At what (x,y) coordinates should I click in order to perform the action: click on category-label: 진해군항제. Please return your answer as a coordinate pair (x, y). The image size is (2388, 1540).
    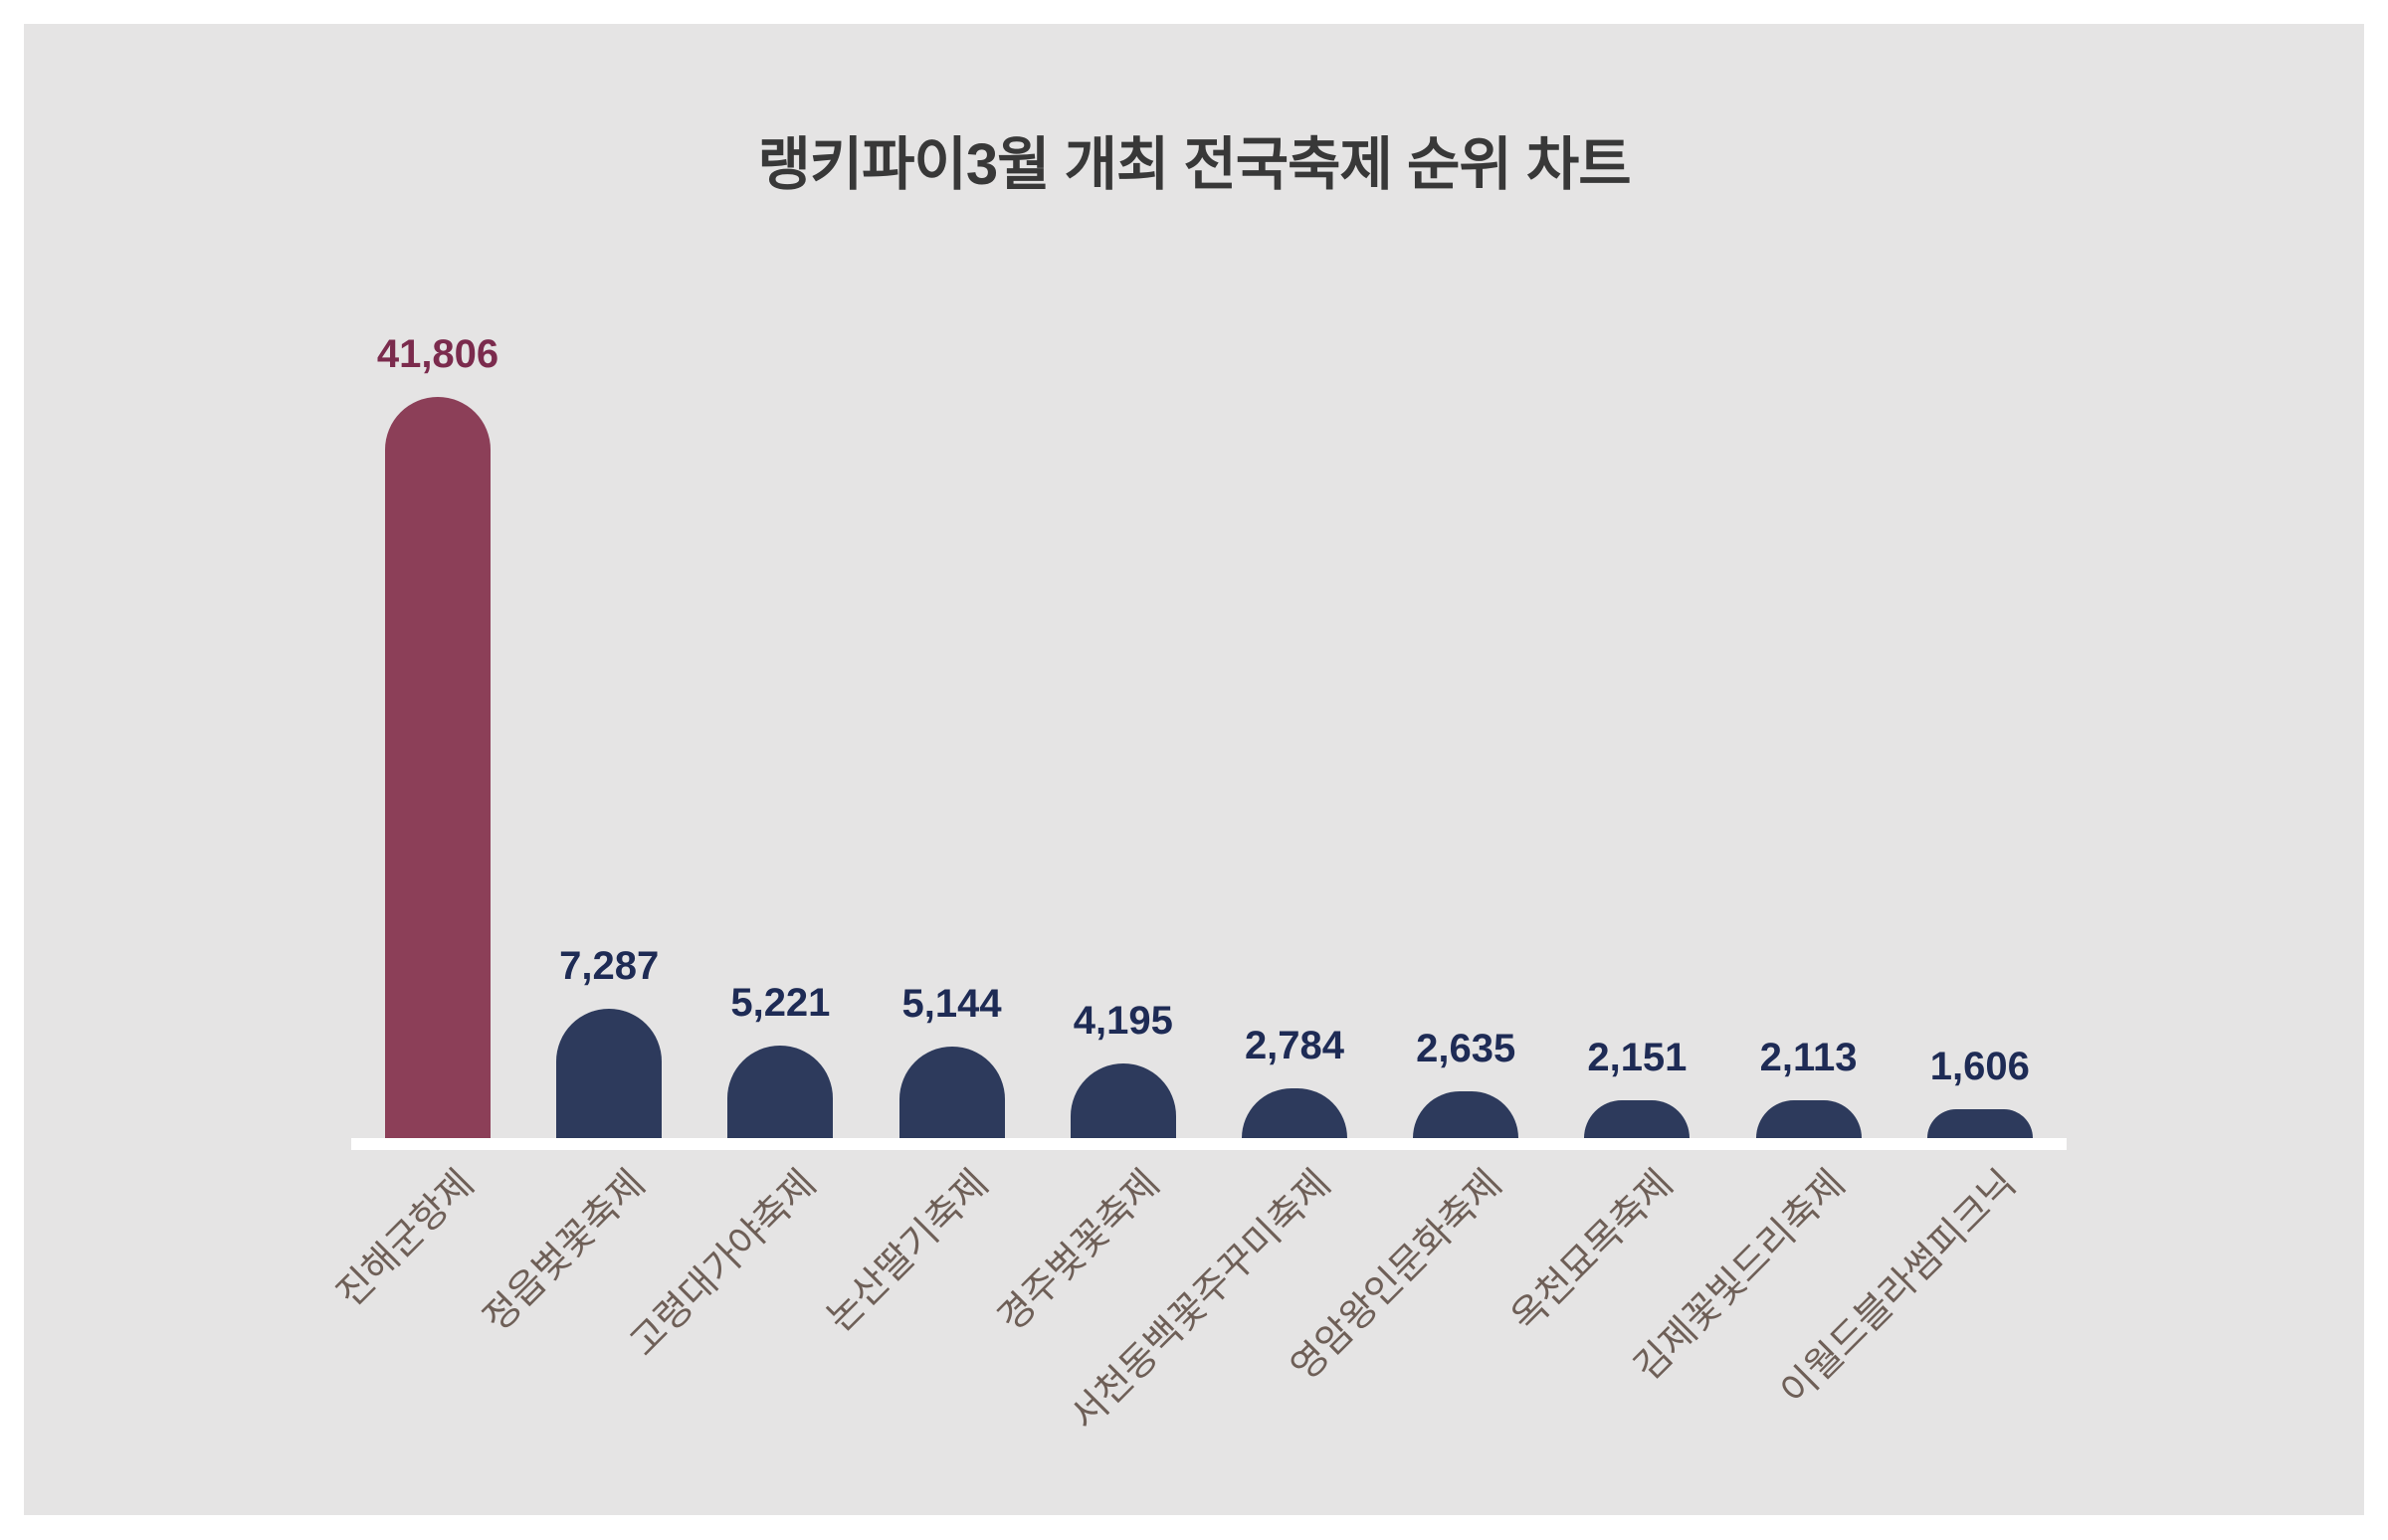
    Looking at the image, I should click on (406, 1239).